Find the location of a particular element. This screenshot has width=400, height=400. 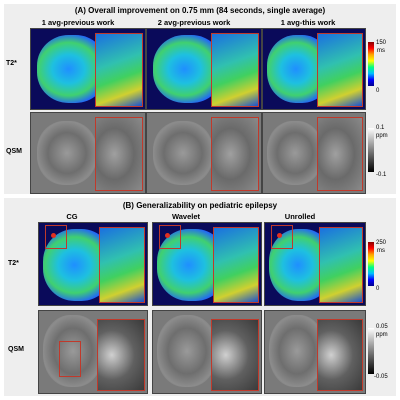

t2-panel-a2 is located at coordinates (204, 69).